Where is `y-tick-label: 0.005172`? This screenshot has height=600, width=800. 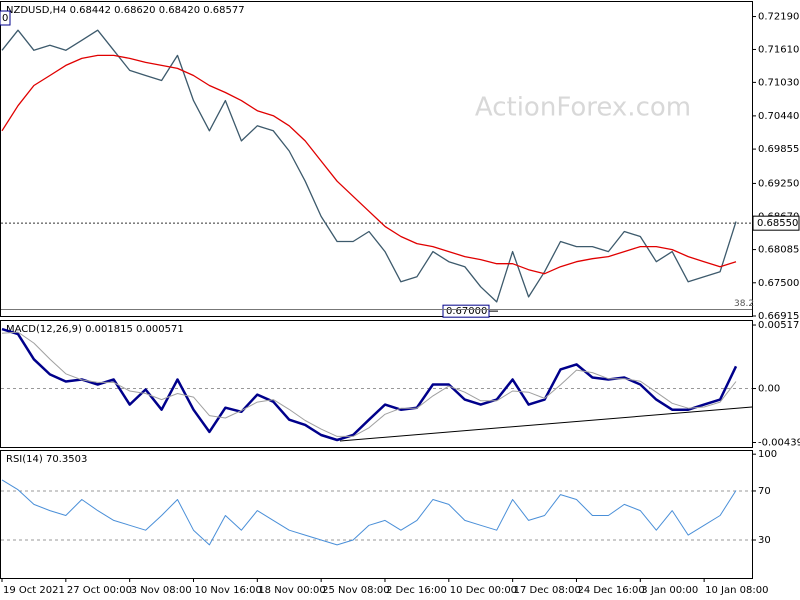
y-tick-label: 0.005172 is located at coordinates (779, 325).